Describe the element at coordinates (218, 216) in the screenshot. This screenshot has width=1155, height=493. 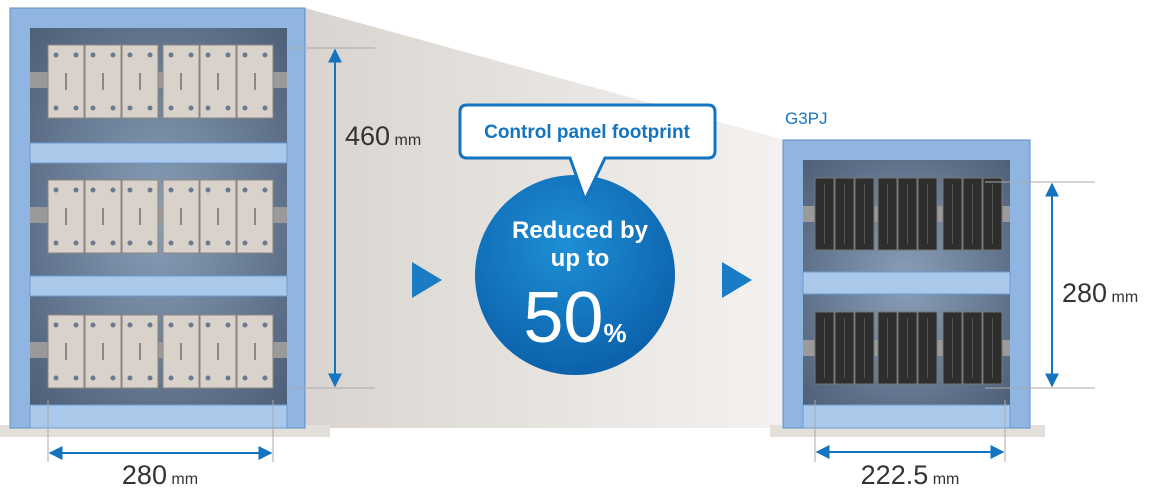
I see `relay` at that location.